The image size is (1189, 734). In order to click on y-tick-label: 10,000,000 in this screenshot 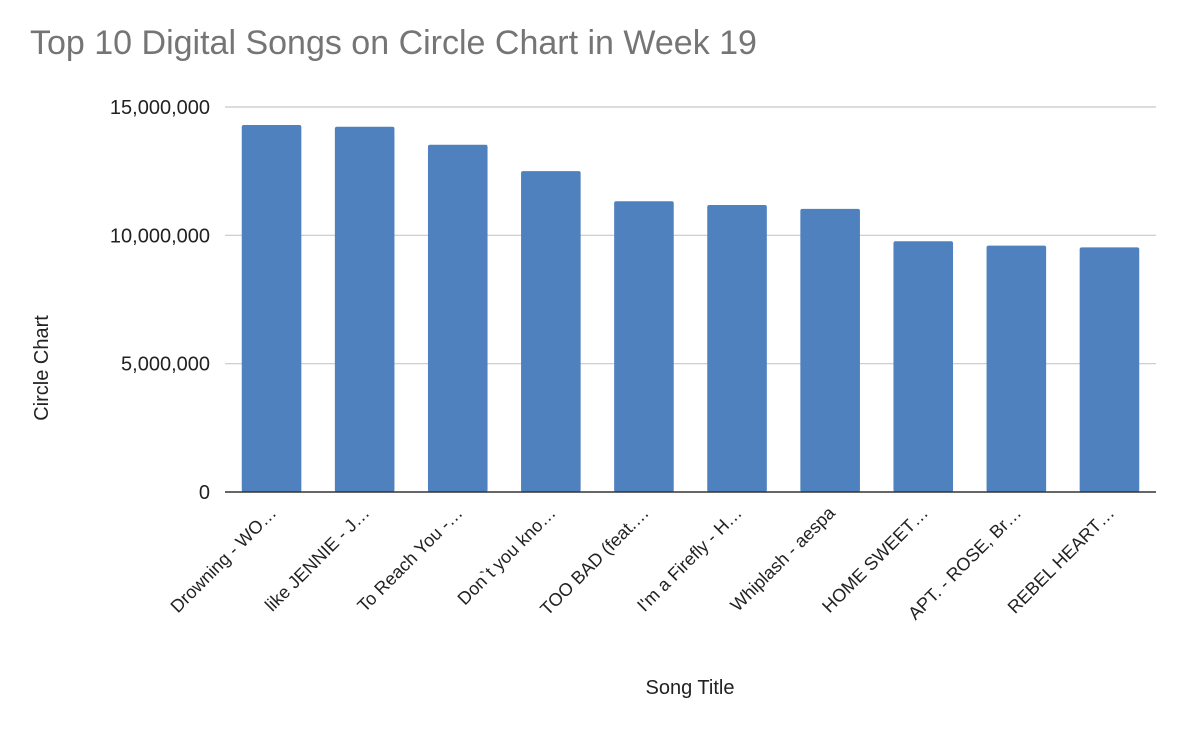, I will do `click(160, 236)`.